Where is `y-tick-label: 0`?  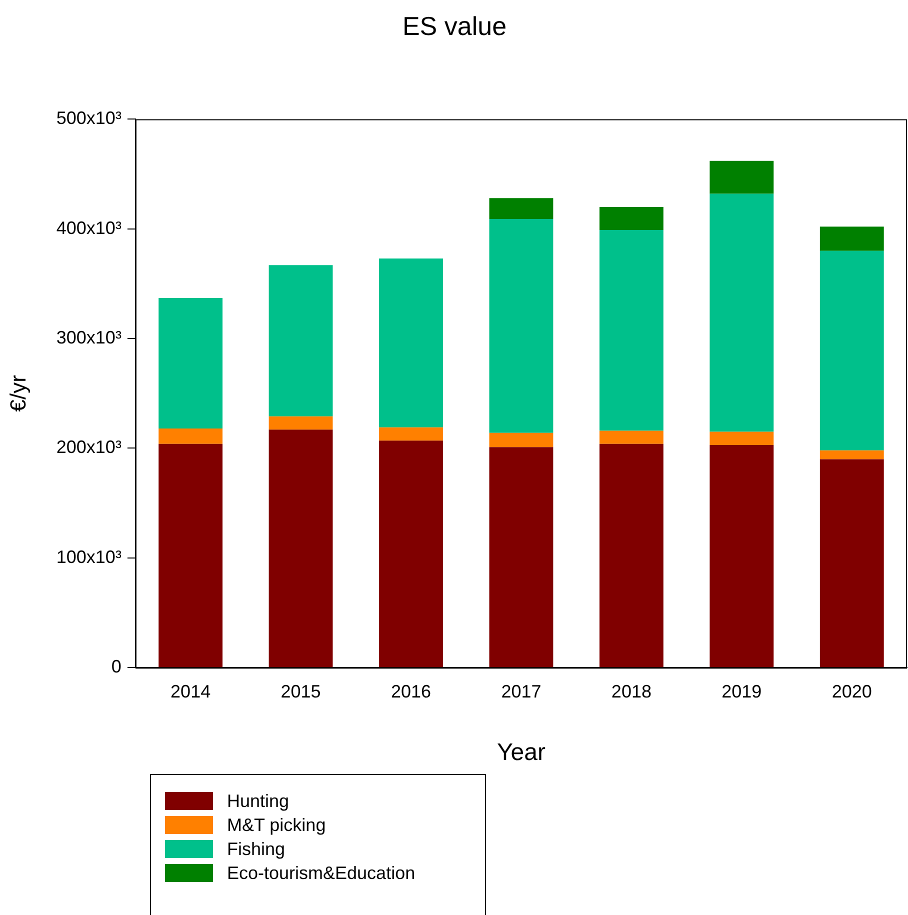
y-tick-label: 0 is located at coordinates (116, 666).